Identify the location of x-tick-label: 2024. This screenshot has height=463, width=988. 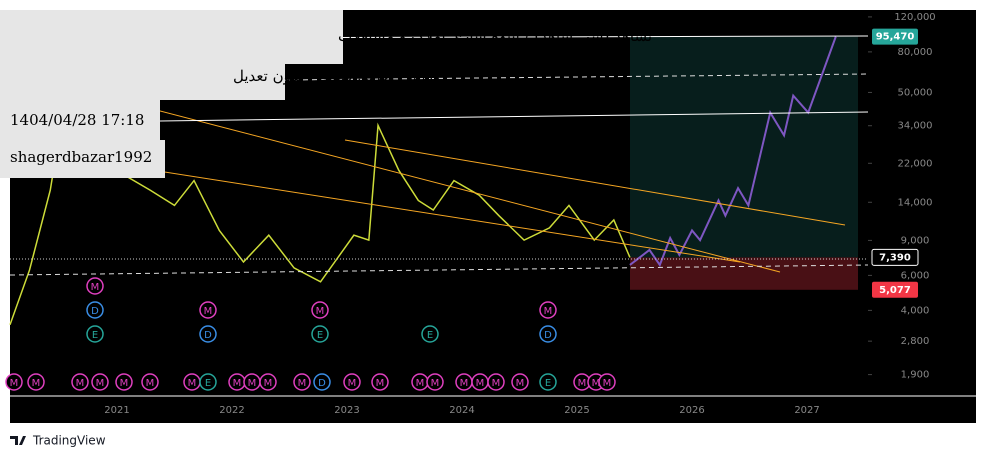
(461, 410).